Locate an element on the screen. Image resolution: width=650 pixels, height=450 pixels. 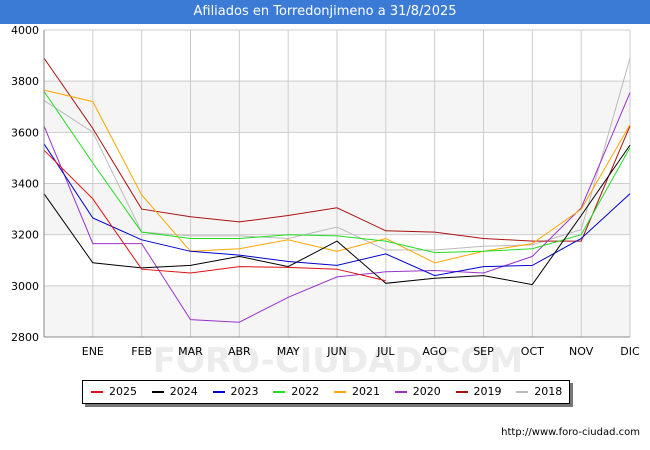
legend-label: 2023 is located at coordinates (244, 391).